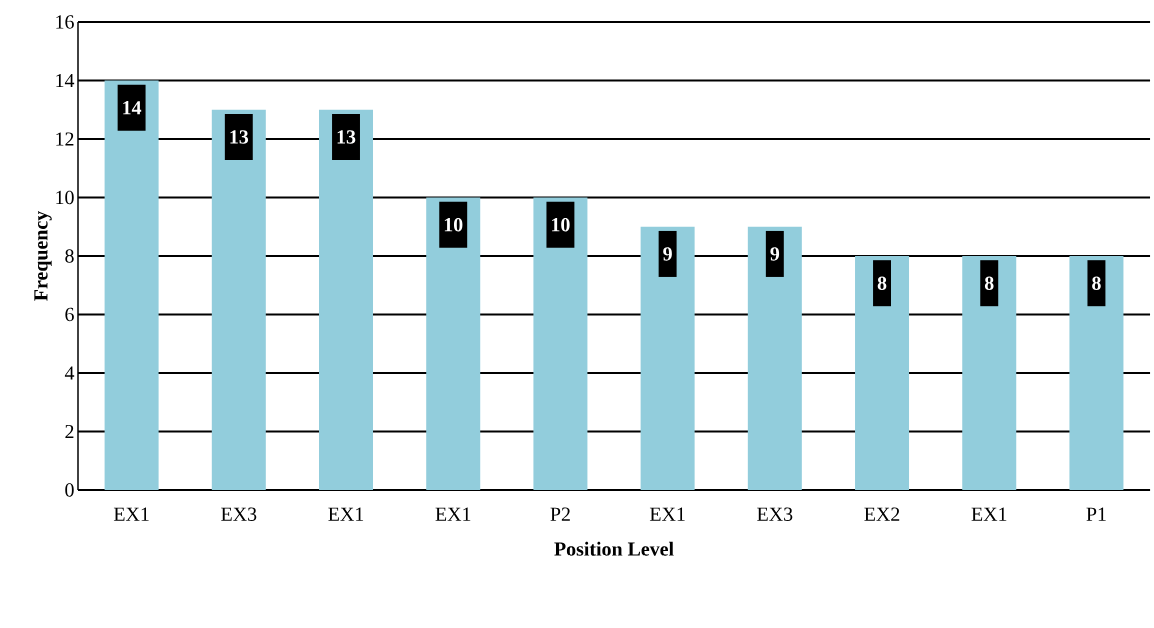 The image size is (1154, 628). What do you see at coordinates (882, 514) in the screenshot?
I see `x-tick-label: EX2` at bounding box center [882, 514].